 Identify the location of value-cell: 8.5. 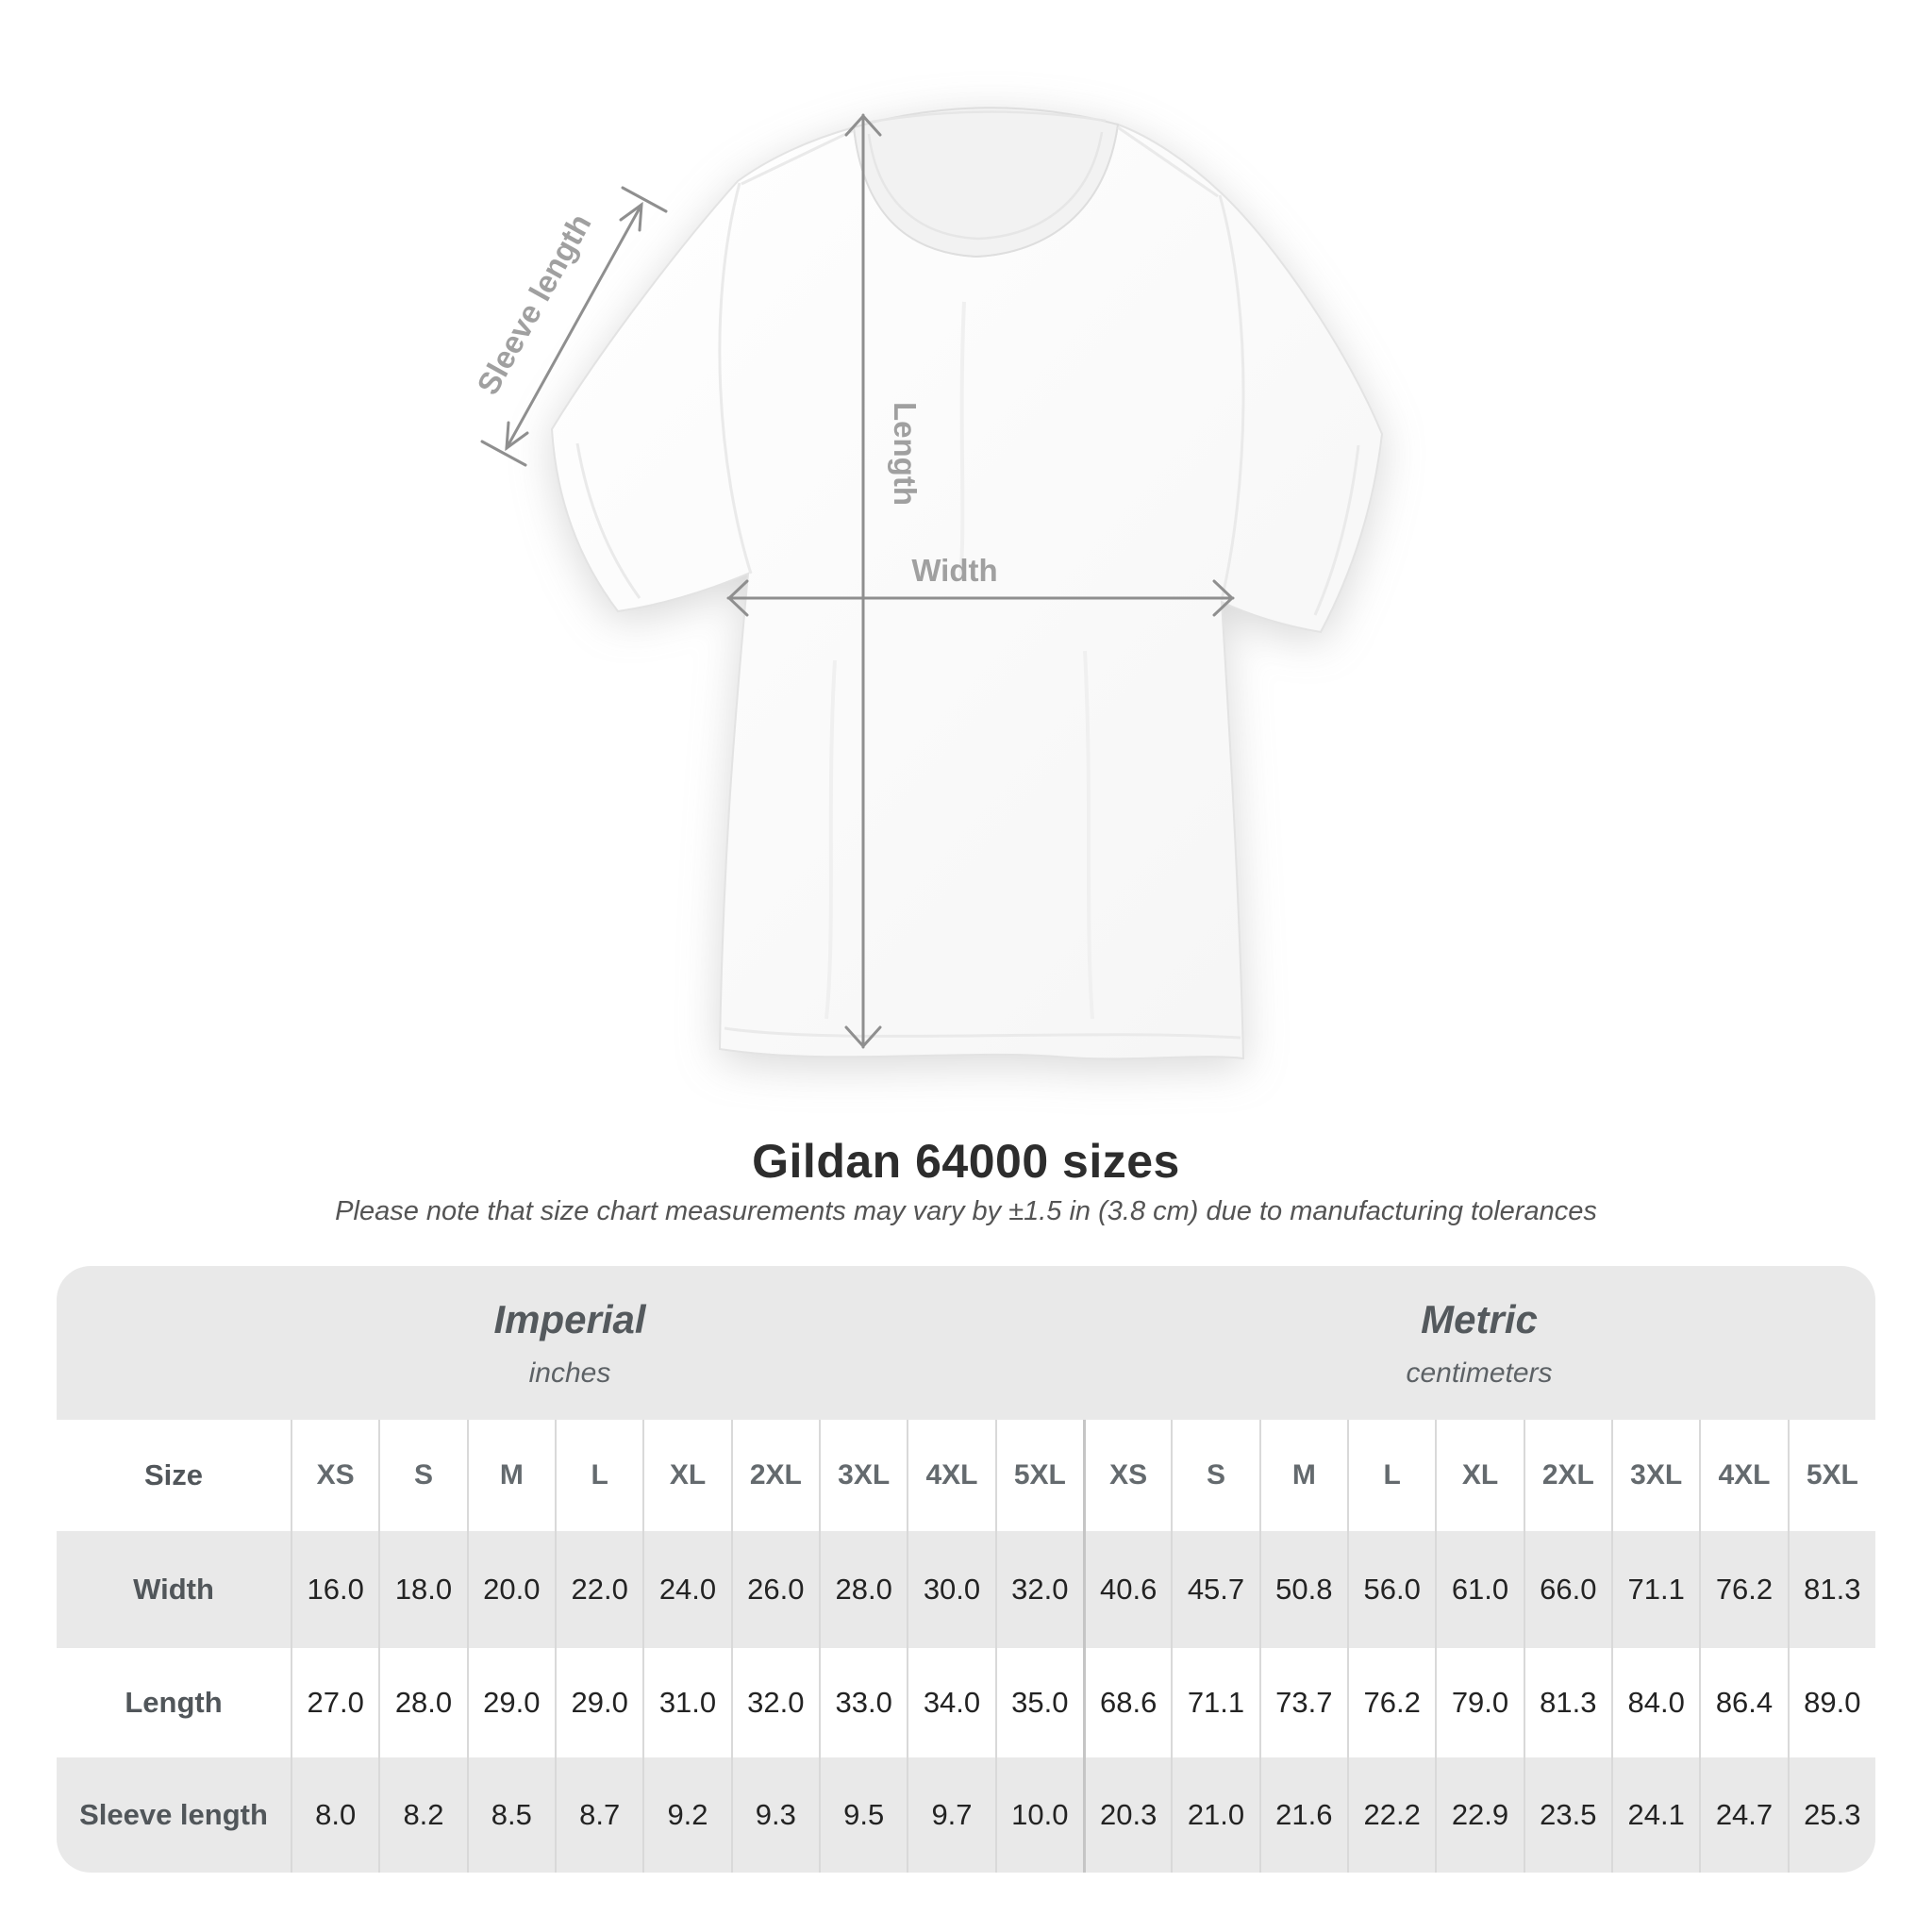
(511, 1815).